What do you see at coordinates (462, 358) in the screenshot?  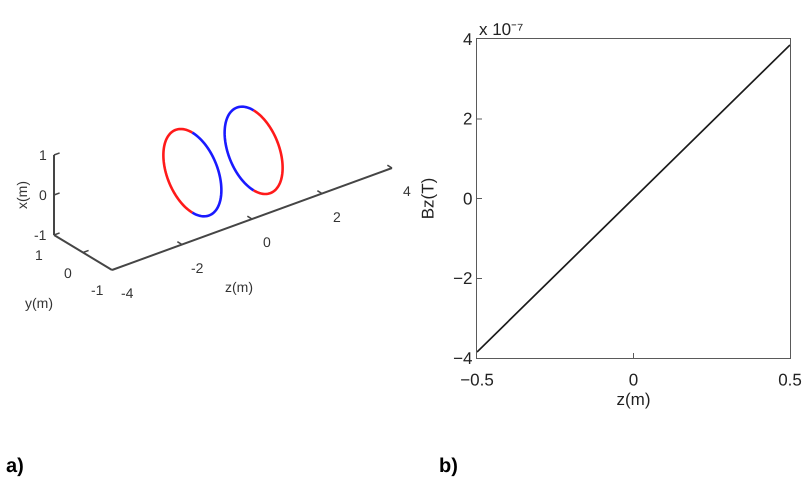 I see `y-tick-label: −4` at bounding box center [462, 358].